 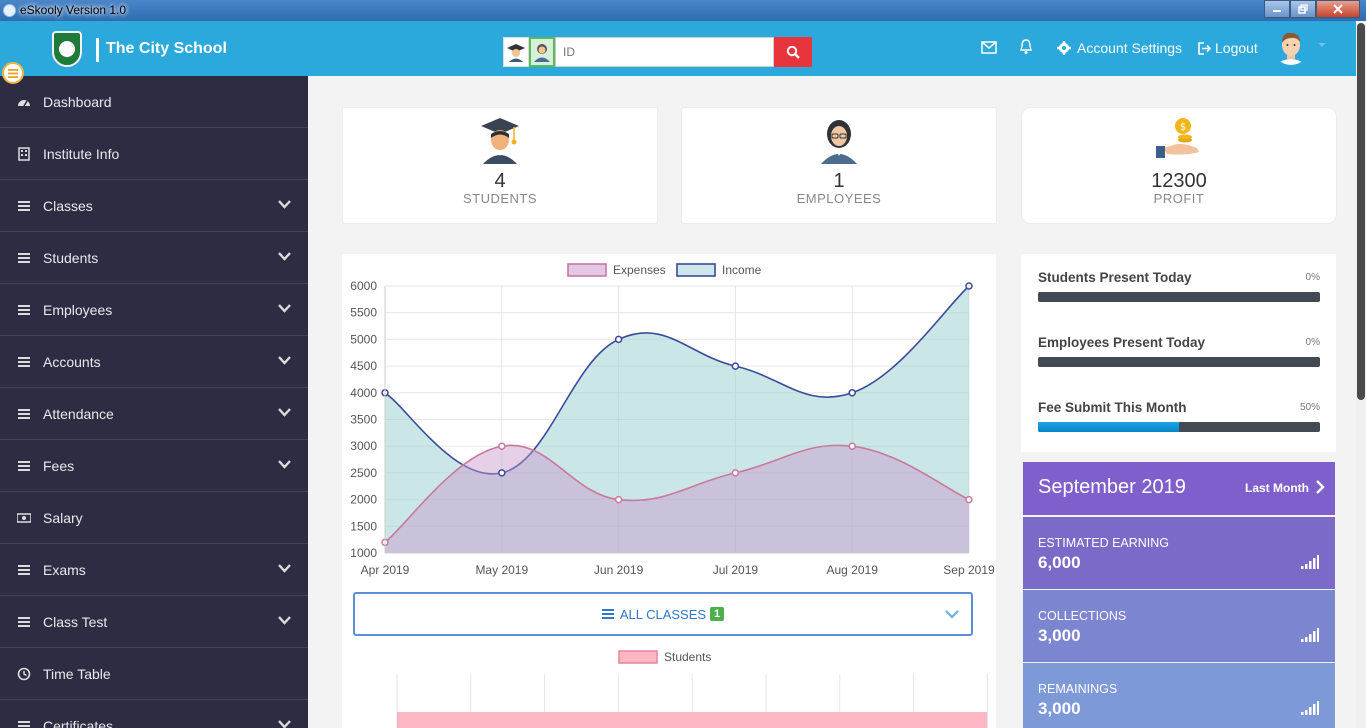 I want to click on sidebar-item-accounts: Accounts, so click(x=154, y=362).